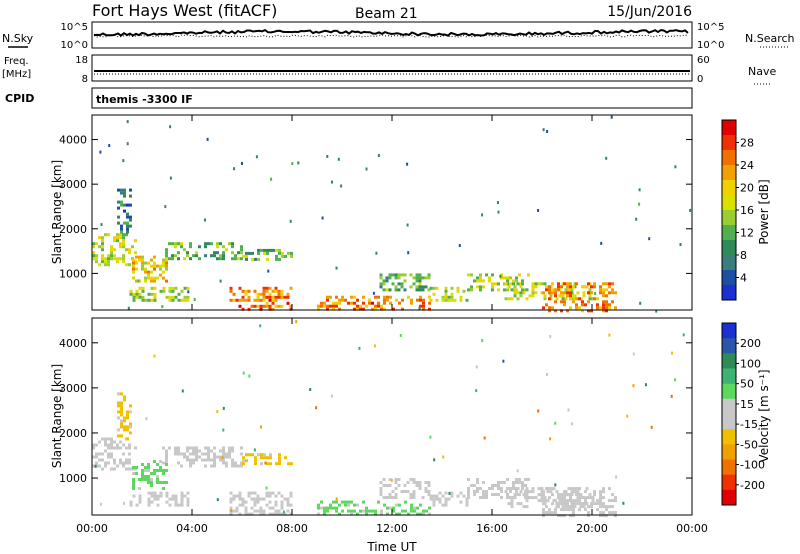 The width and height of the screenshot is (800, 554). Describe the element at coordinates (592, 528) in the screenshot. I see `x-tick-label: 20:00` at that location.